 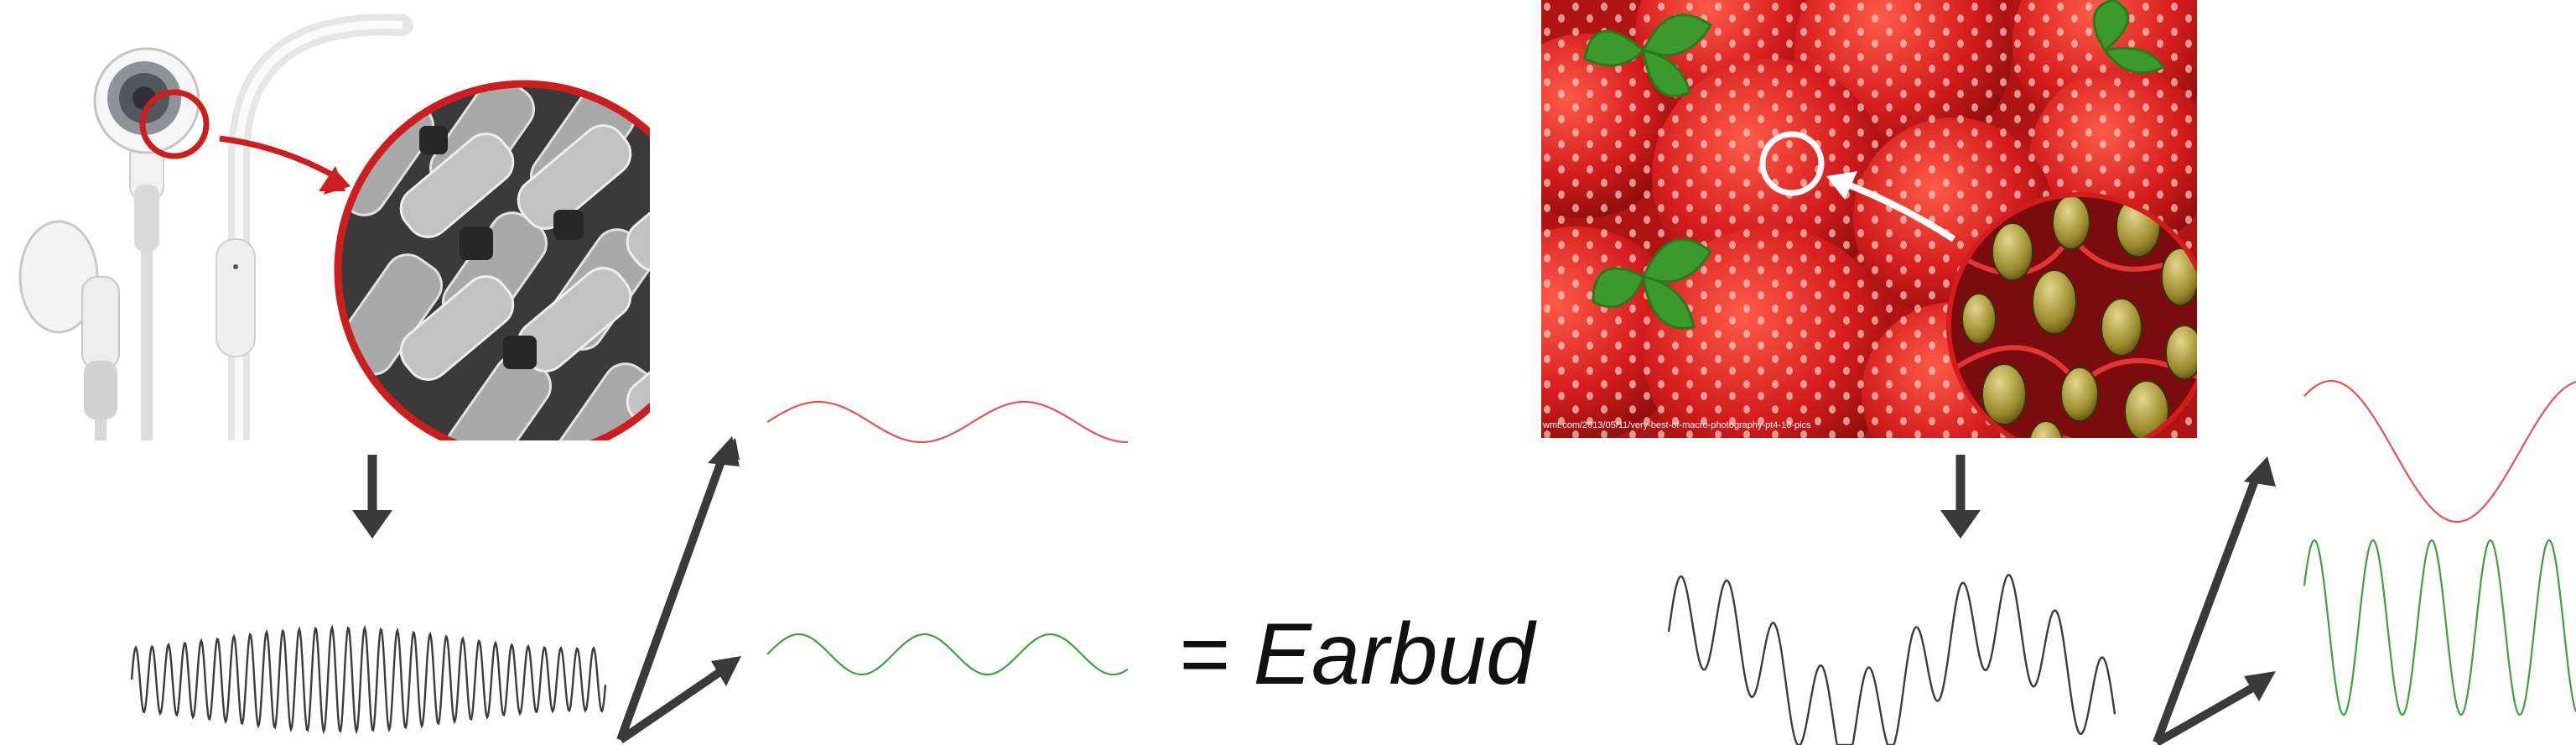 What do you see at coordinates (2439, 628) in the screenshot?
I see `high-frequency-component-right` at bounding box center [2439, 628].